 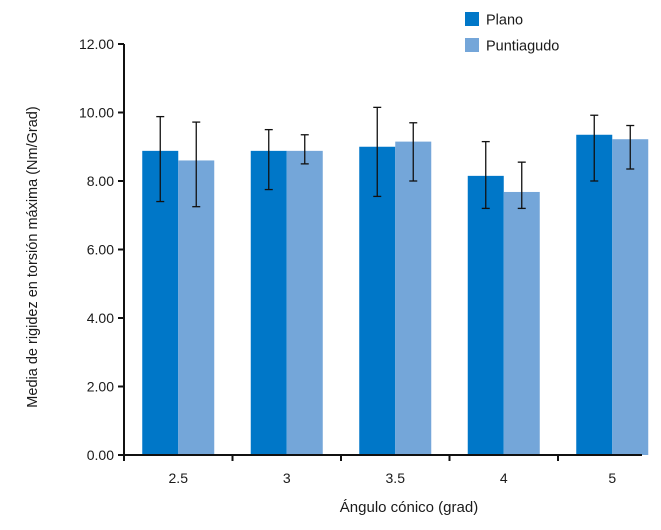 I want to click on y-tick-label: 0.00, so click(x=100, y=455).